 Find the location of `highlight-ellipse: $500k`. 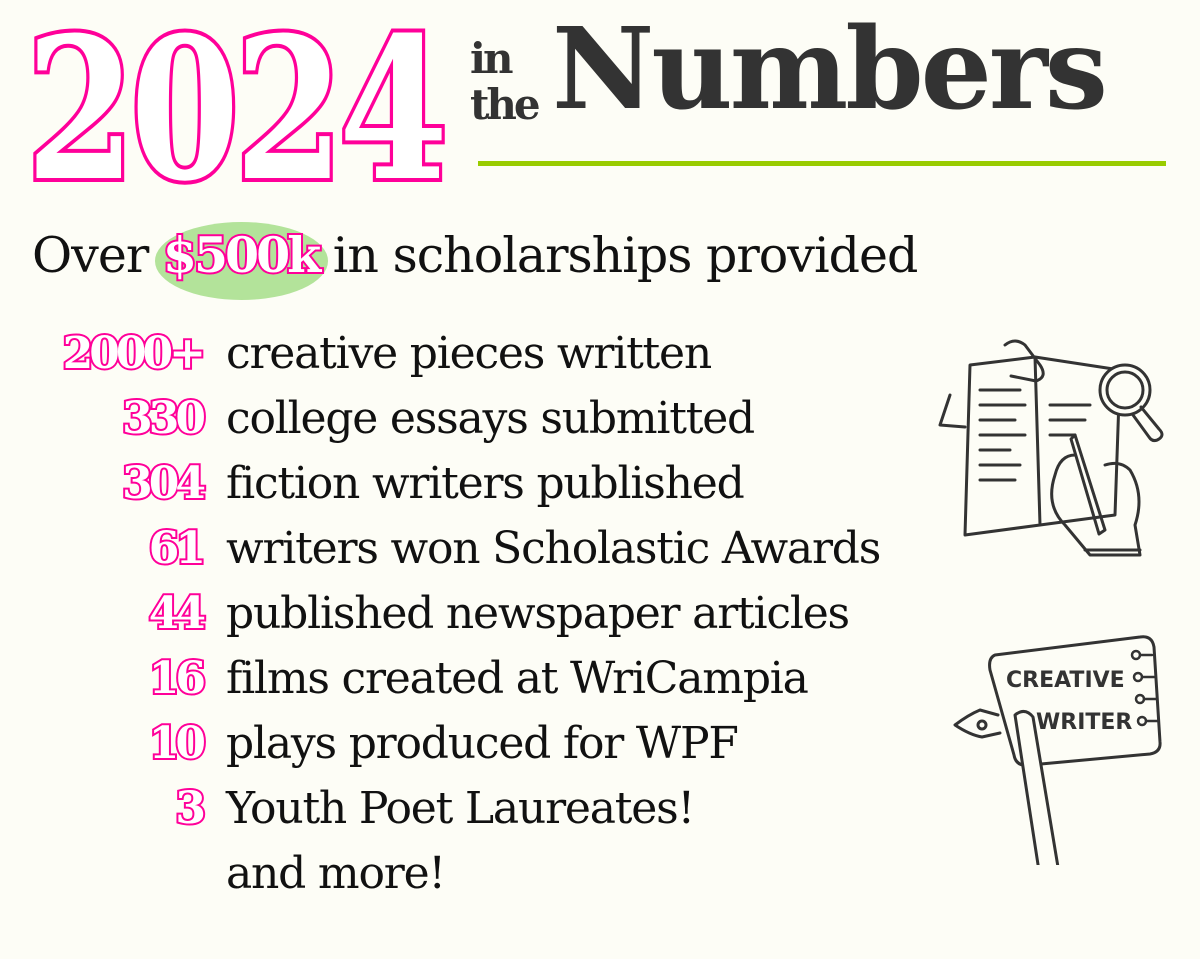

highlight-ellipse: $500k is located at coordinates (241, 261).